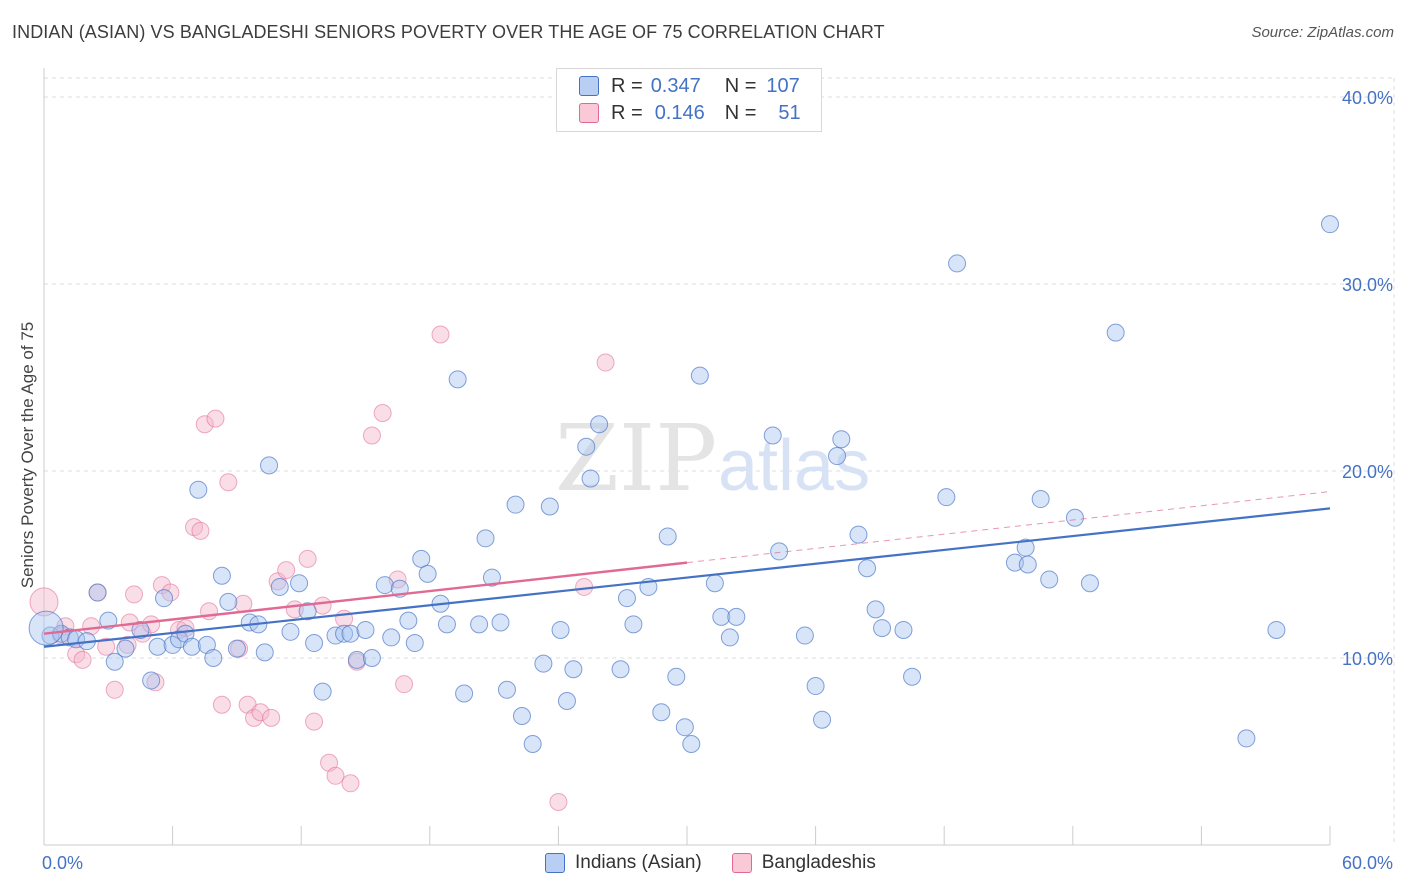 The height and width of the screenshot is (892, 1406). What do you see at coordinates (1322, 32) in the screenshot?
I see `chart-source: Source: ZipAtlas.com` at bounding box center [1322, 32].